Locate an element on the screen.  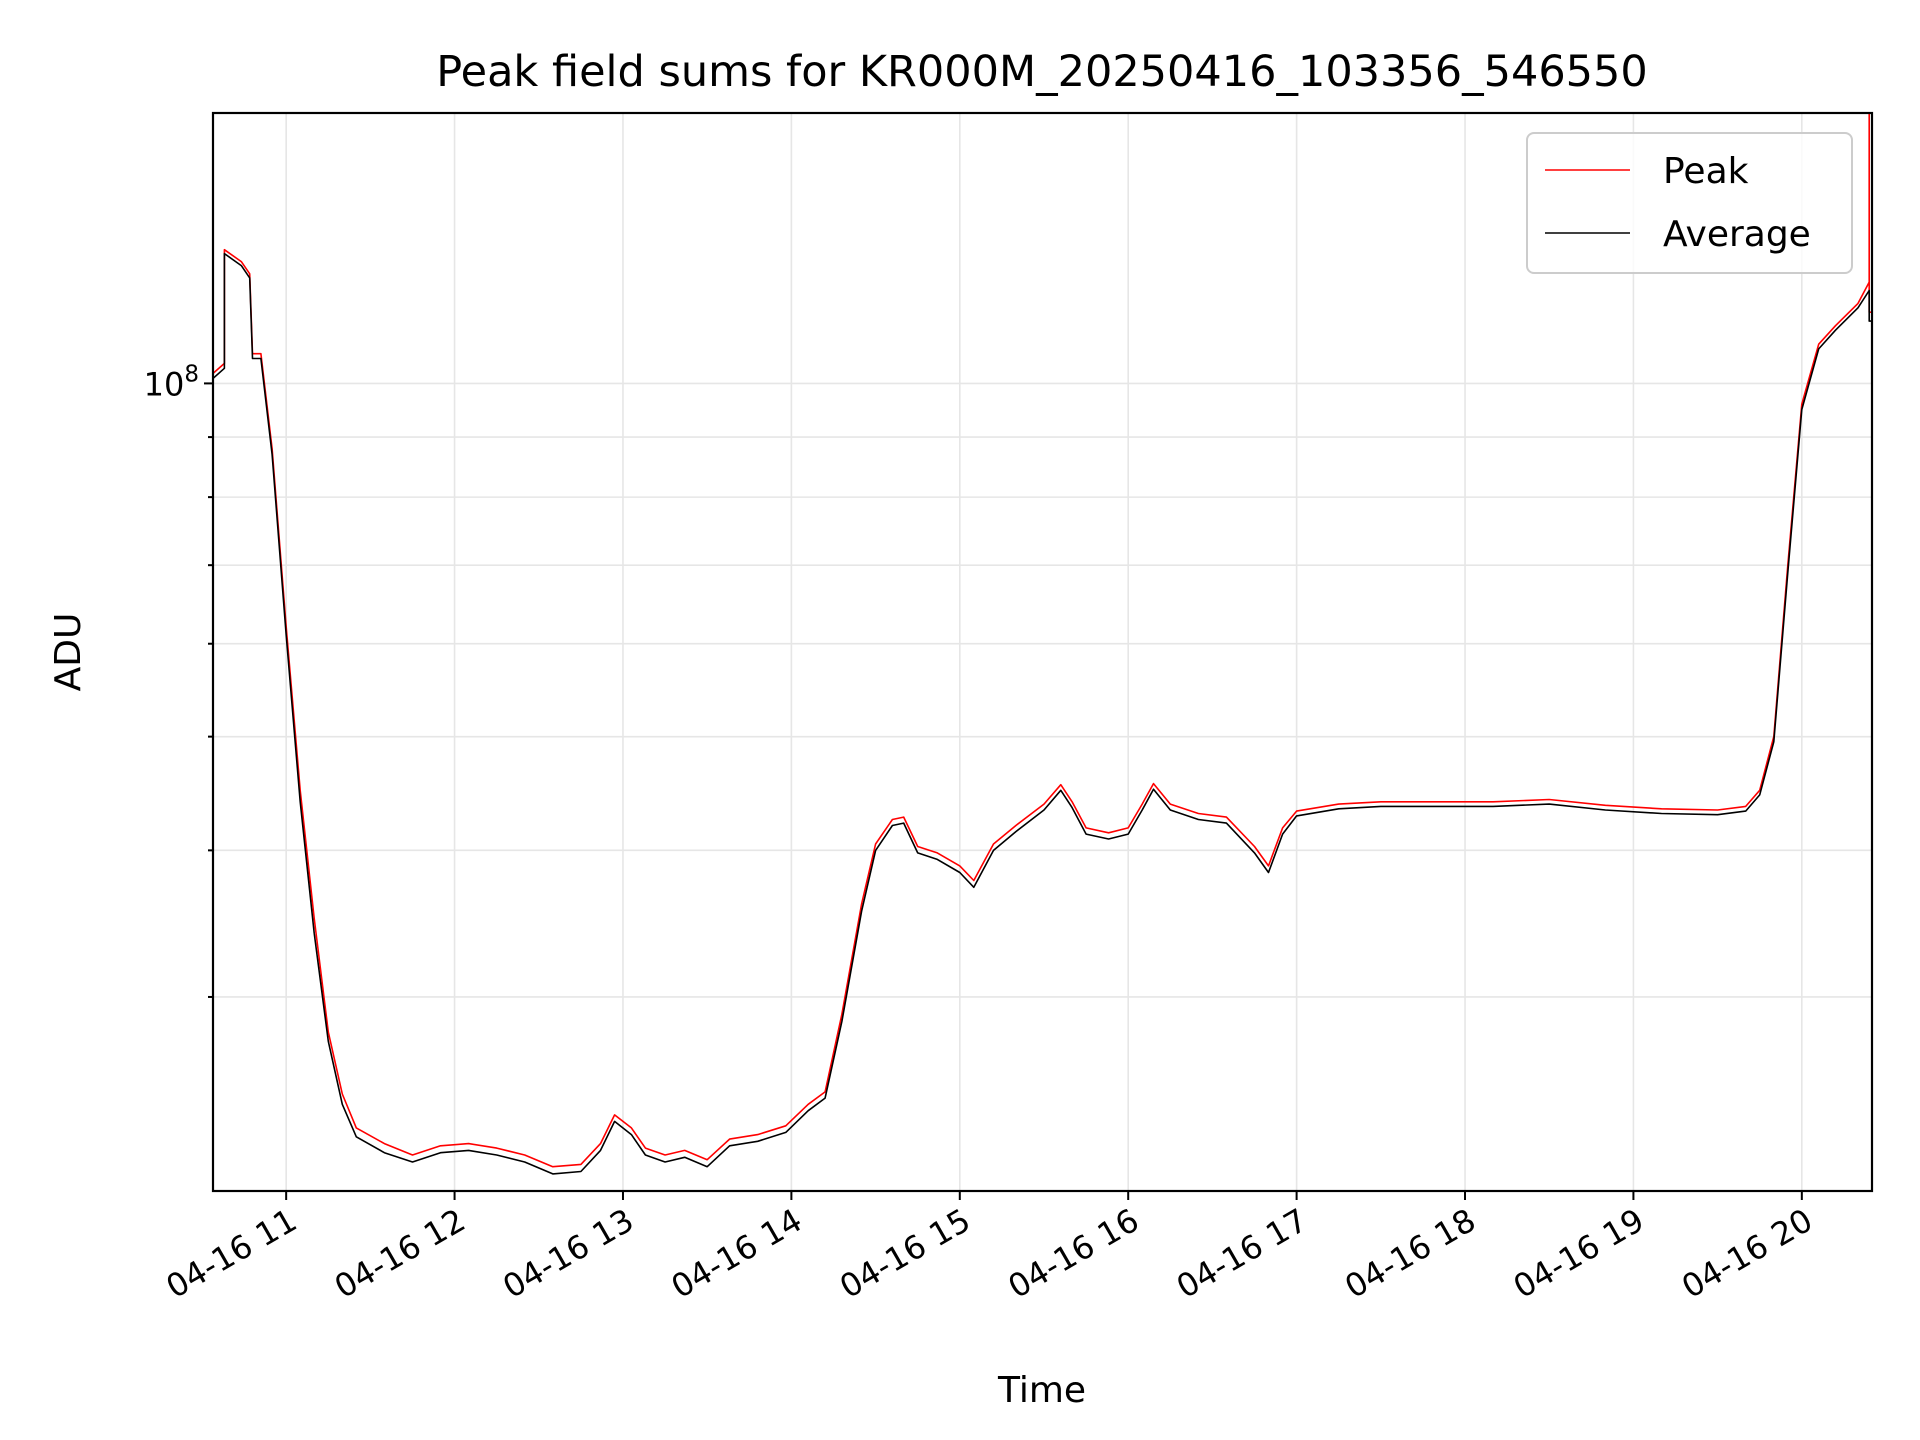
legend-average-label: Average is located at coordinates (1737, 234).